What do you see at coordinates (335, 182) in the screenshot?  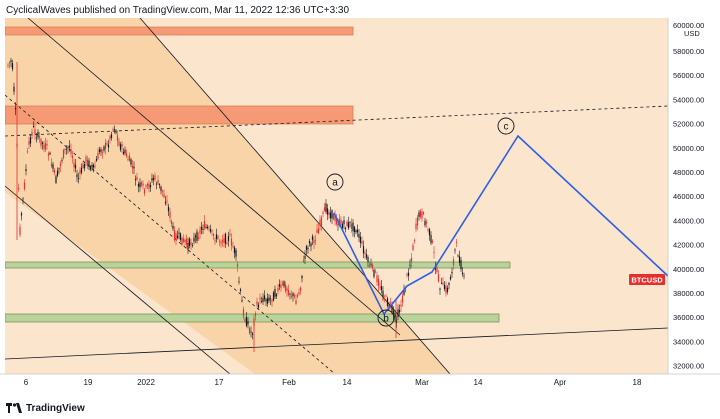 I see `wave-label-a: a` at bounding box center [335, 182].